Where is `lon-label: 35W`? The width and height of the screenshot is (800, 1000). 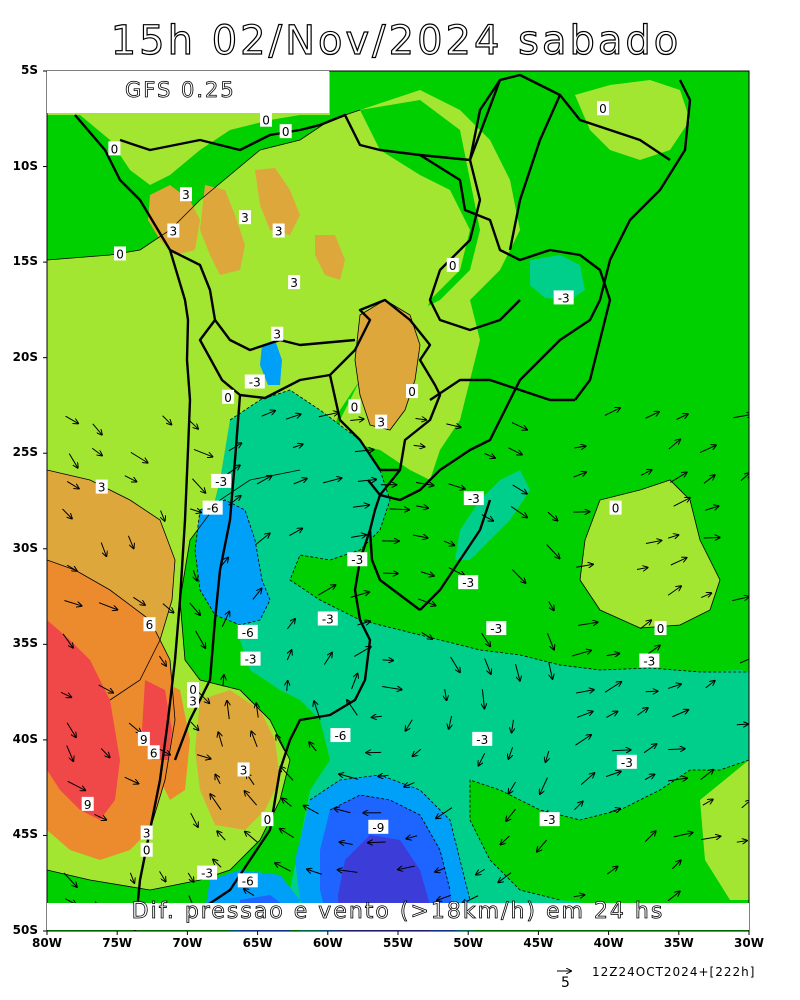
lon-label: 35W is located at coordinates (678, 943).